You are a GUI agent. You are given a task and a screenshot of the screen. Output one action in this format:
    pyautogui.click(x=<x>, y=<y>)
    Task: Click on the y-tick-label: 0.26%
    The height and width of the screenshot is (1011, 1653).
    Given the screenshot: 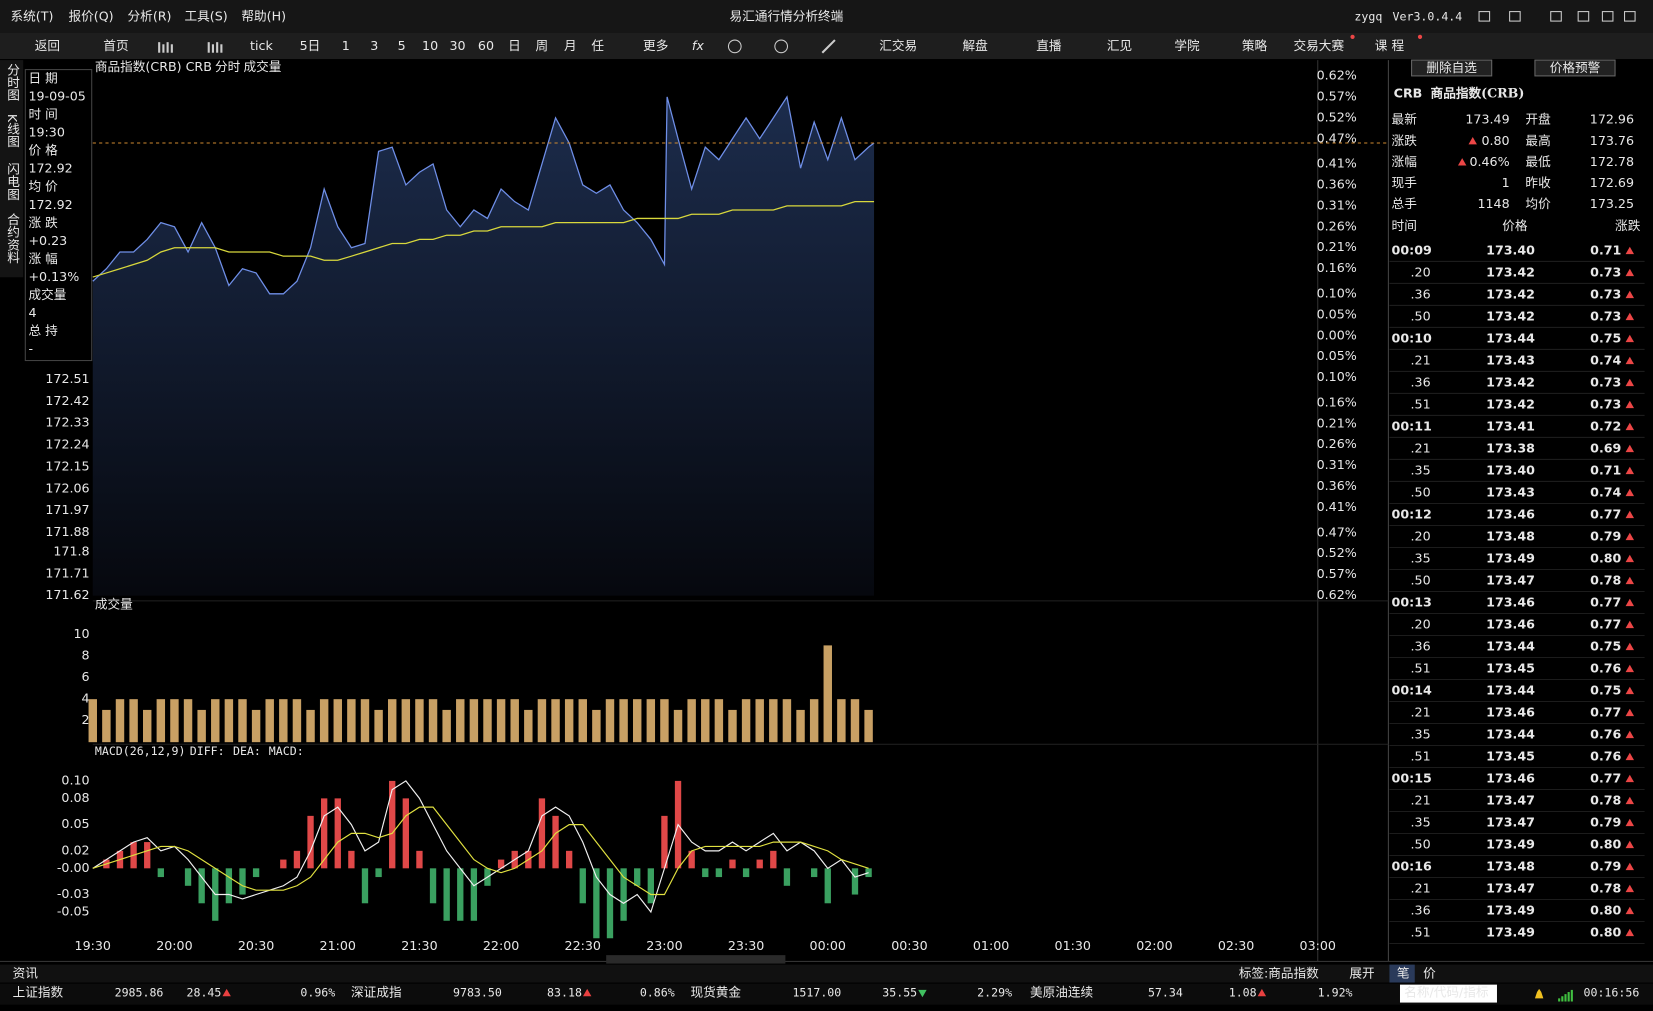 What is the action you would take?
    pyautogui.click(x=1337, y=225)
    